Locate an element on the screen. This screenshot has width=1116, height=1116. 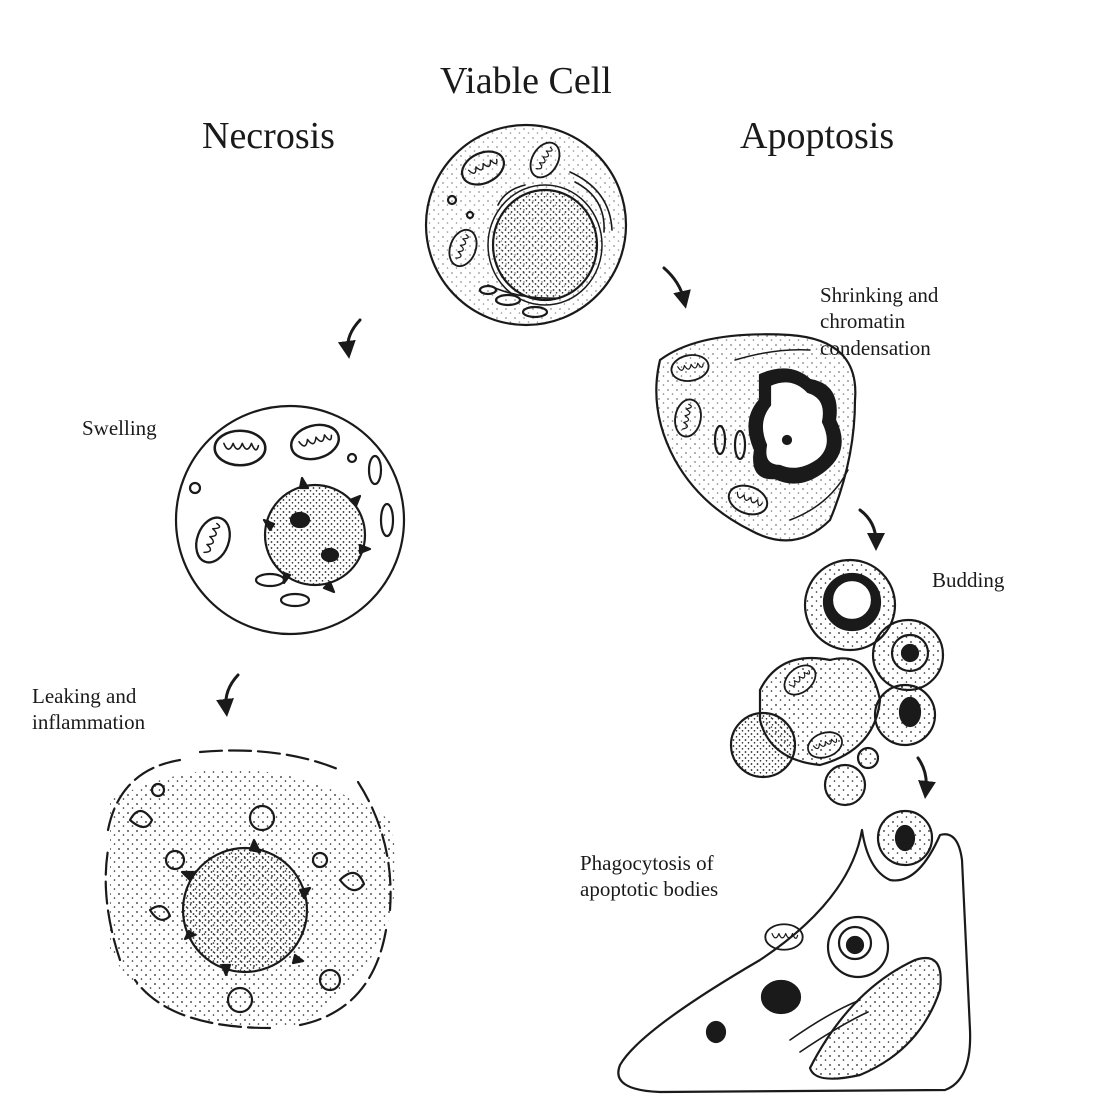
viable-cell-label: Viable Cell is located at coordinates (526, 81).